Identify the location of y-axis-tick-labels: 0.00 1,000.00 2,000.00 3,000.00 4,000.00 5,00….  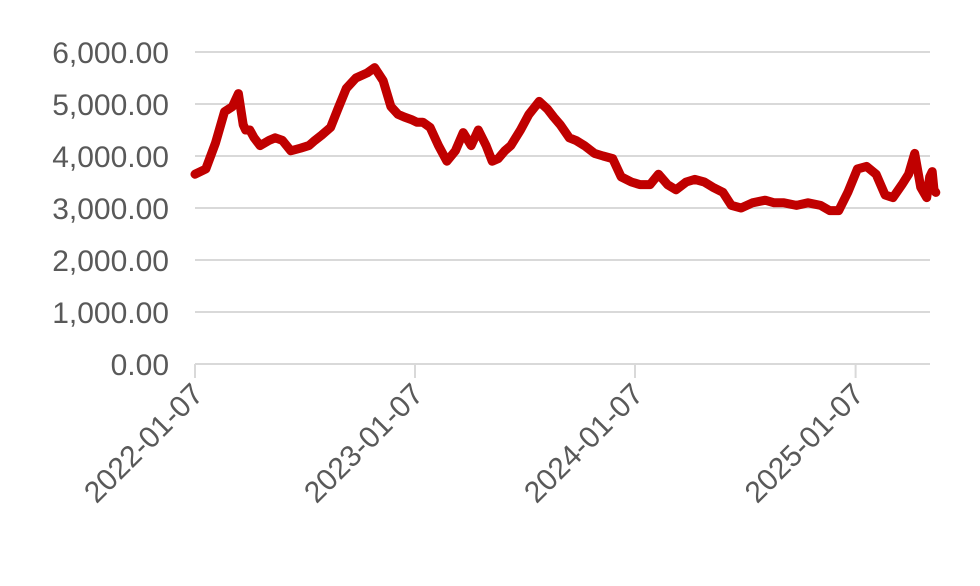
(110, 209).